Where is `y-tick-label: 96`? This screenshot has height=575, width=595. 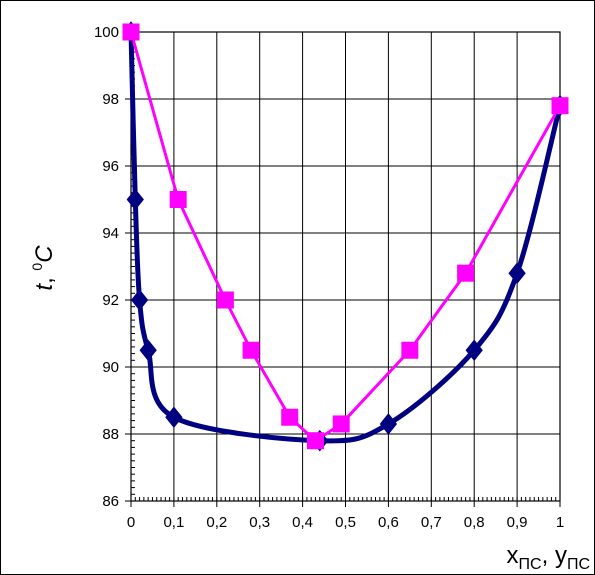
y-tick-label: 96 is located at coordinates (110, 166).